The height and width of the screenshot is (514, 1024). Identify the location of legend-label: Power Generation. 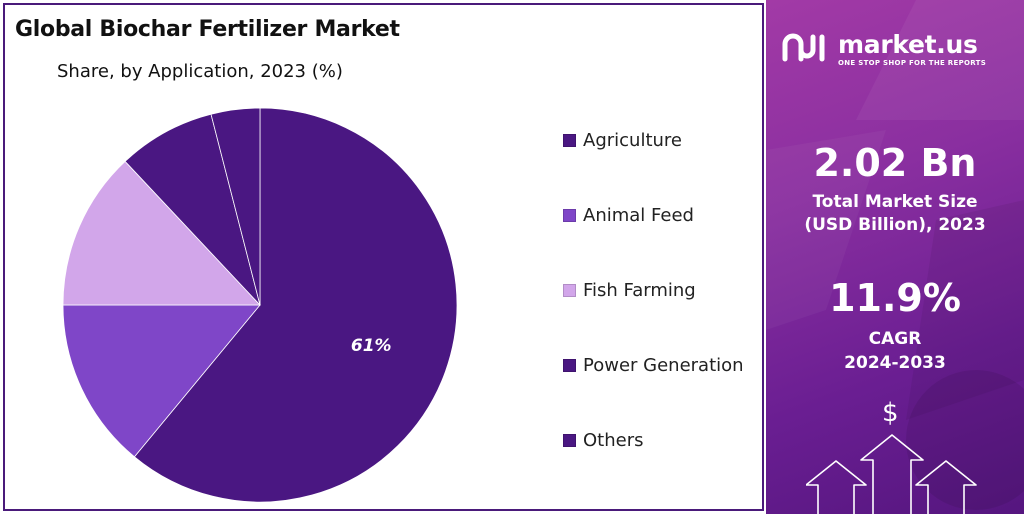
(663, 365).